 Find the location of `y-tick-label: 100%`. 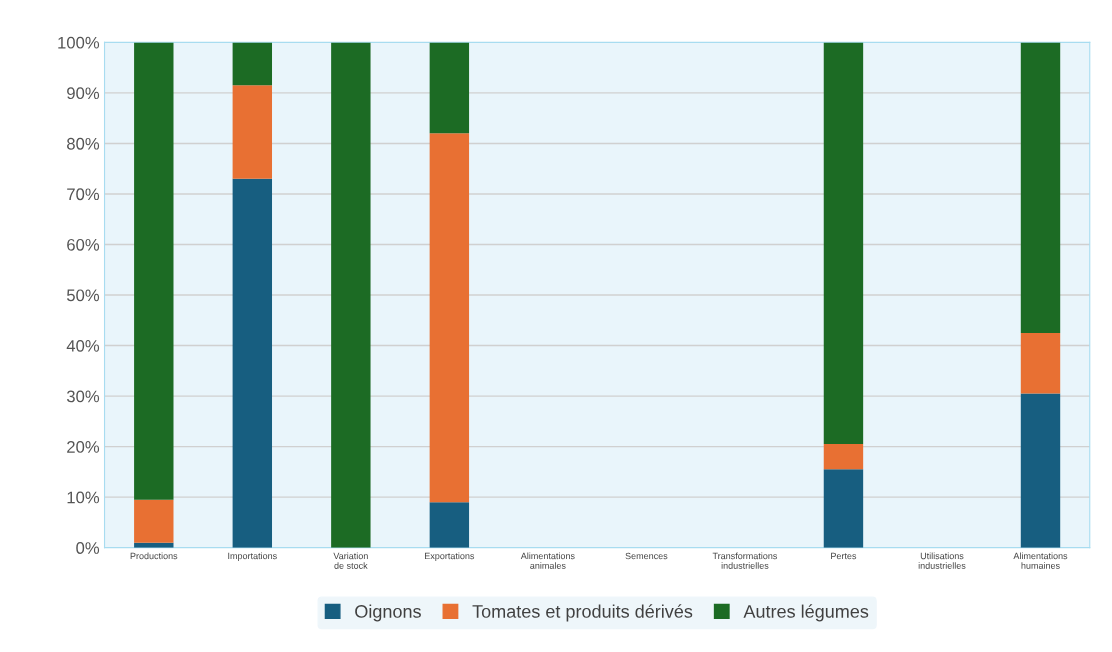

y-tick-label: 100% is located at coordinates (79, 42).